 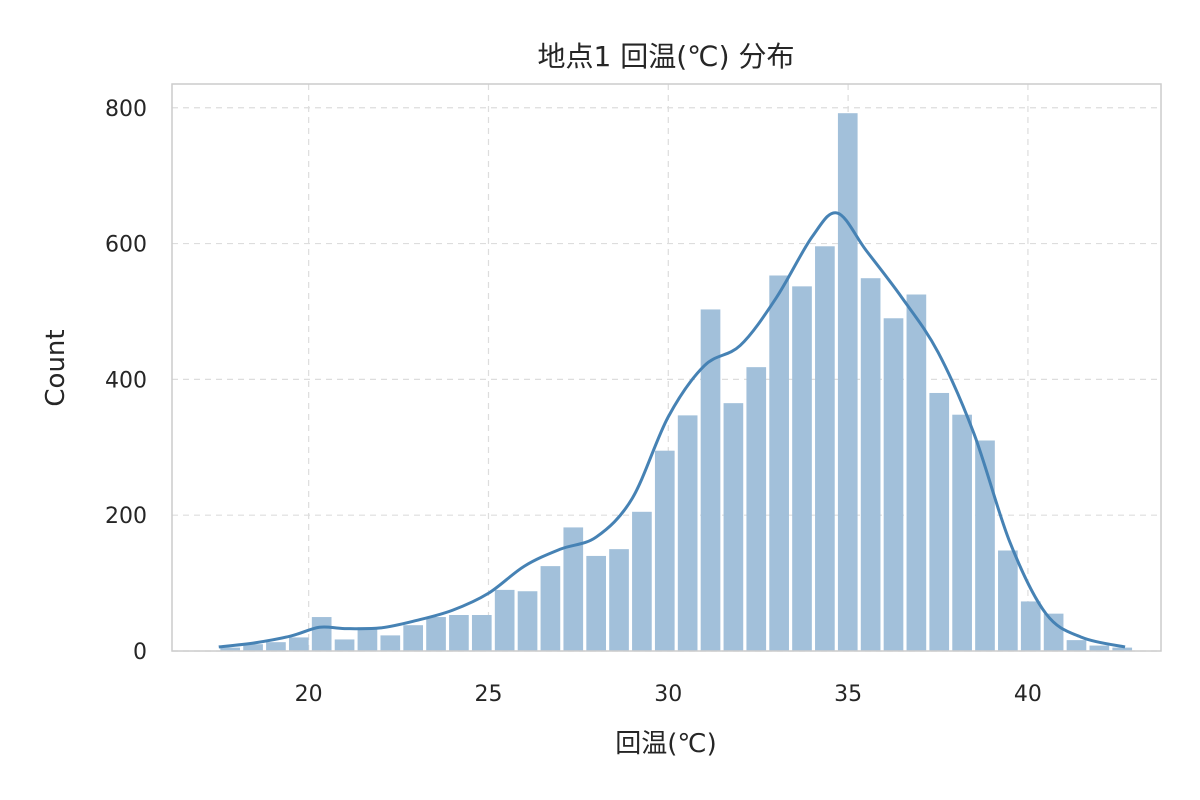 I want to click on x-tick-label: 30, so click(x=668, y=694).